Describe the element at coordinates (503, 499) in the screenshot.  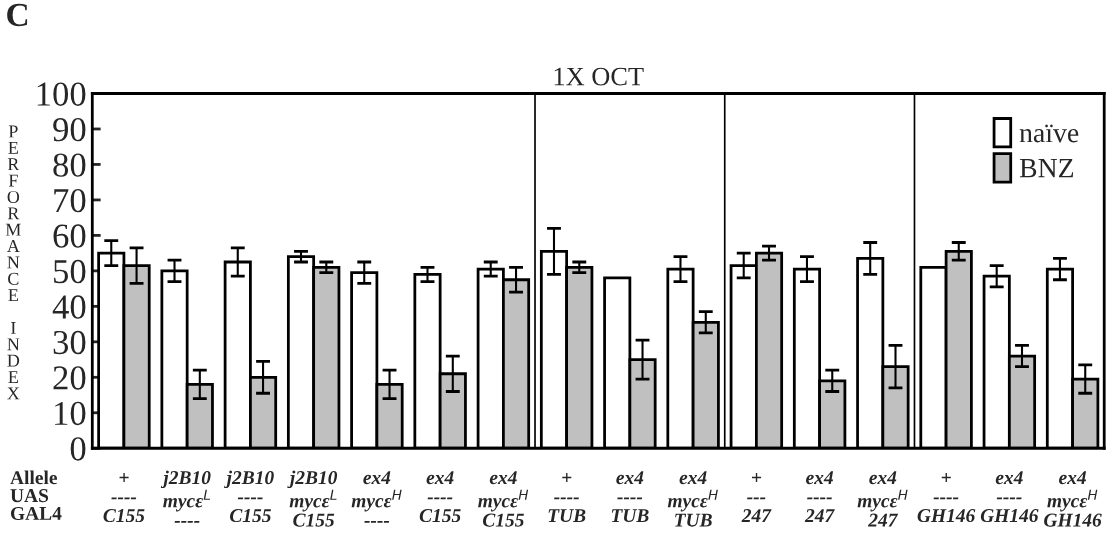
I see `x-tick-label: ex4 mycε$^{H}$ C155` at that location.